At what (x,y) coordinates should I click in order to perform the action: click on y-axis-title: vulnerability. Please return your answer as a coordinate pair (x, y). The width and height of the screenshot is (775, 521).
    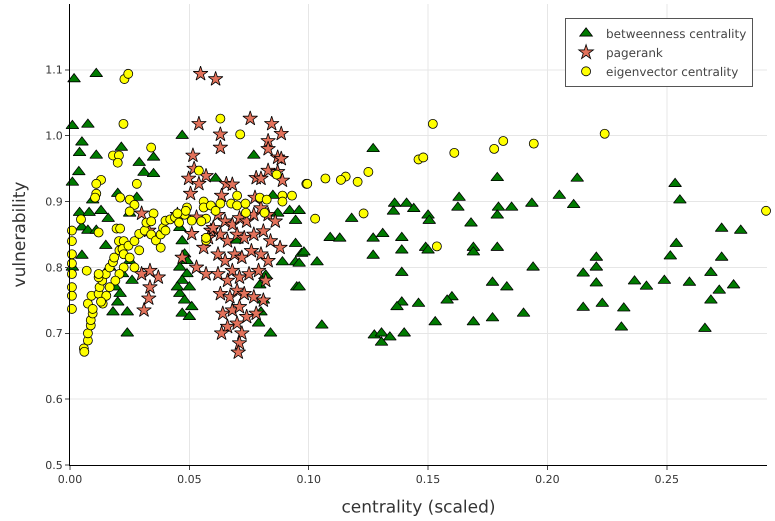
    Looking at the image, I should click on (20, 235).